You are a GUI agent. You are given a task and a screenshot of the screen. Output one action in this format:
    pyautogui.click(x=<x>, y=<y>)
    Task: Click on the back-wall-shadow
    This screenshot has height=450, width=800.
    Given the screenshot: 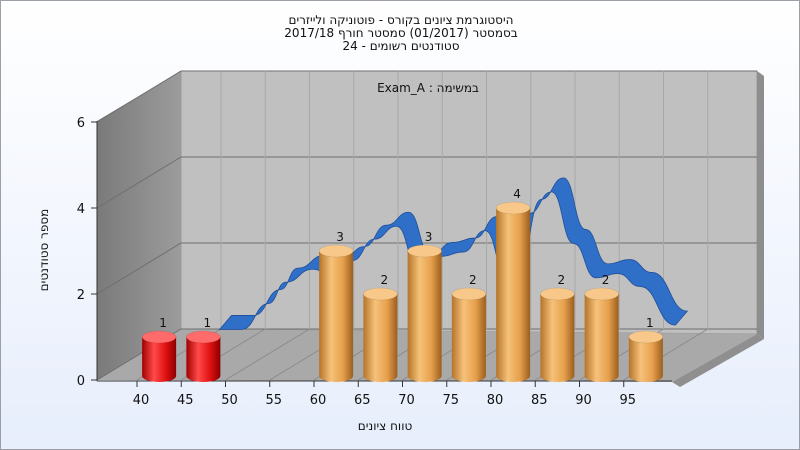 What is the action you would take?
    pyautogui.click(x=760, y=205)
    